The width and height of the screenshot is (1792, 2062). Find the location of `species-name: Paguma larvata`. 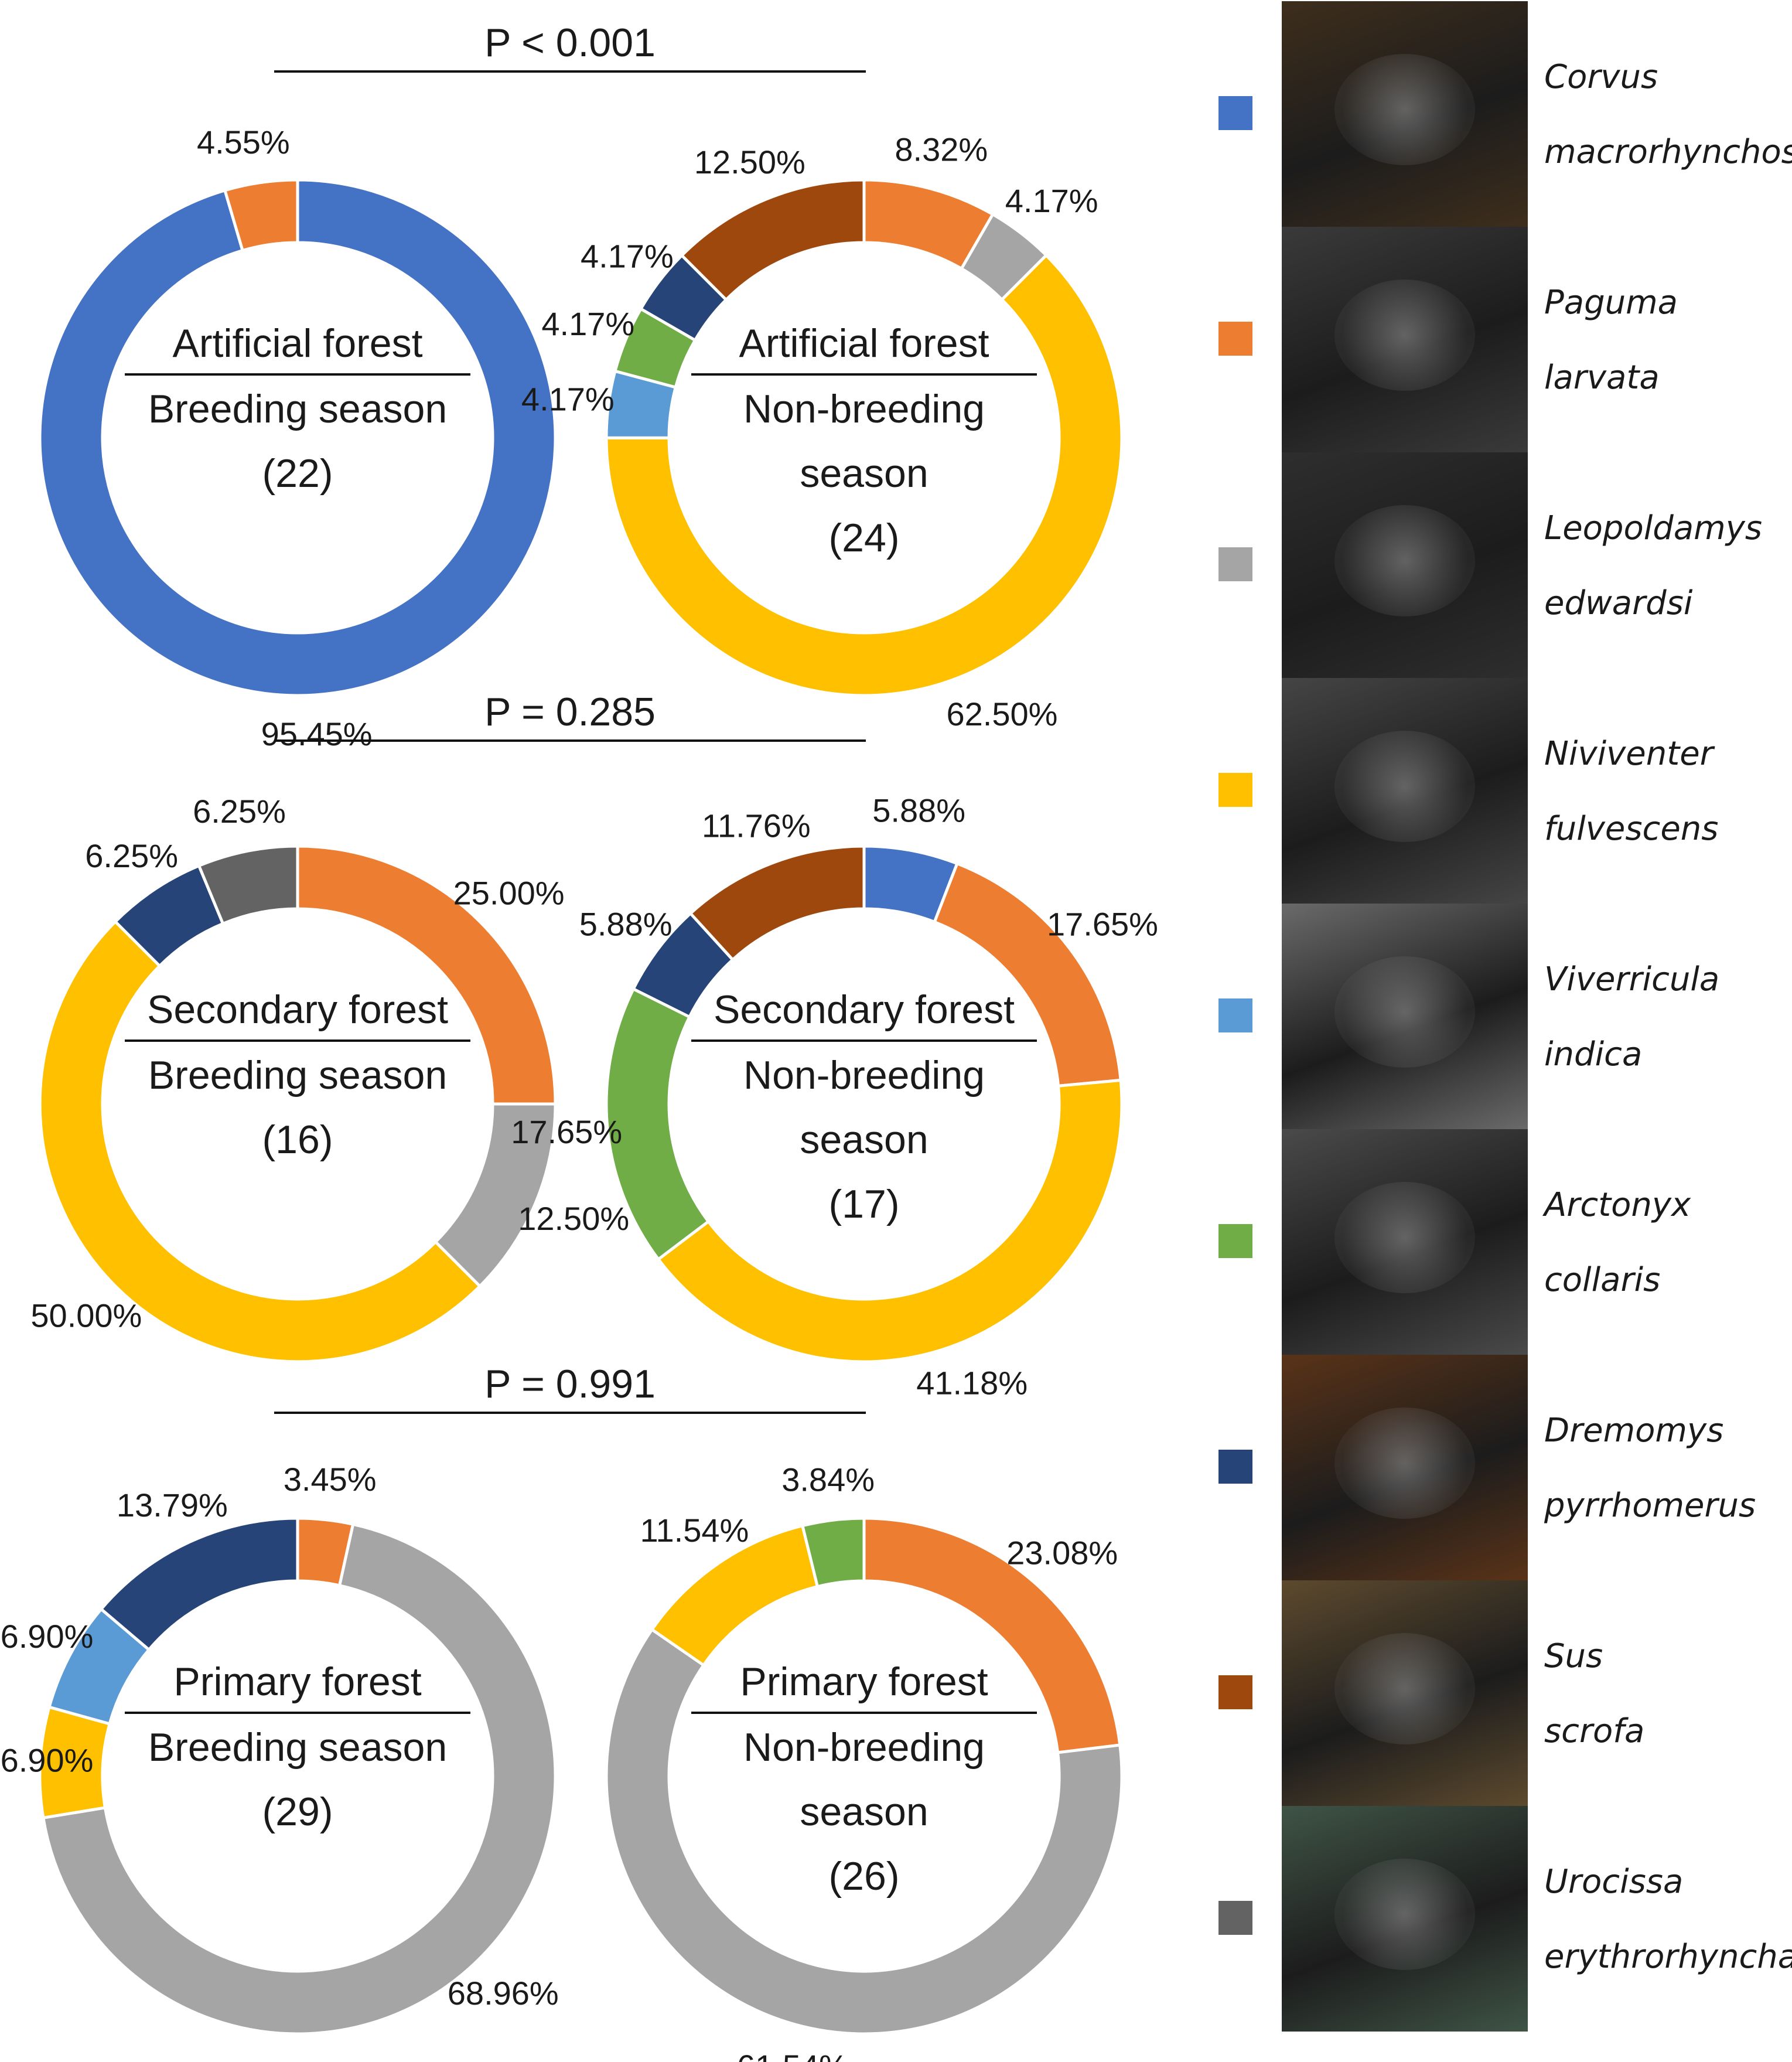

species-name: Paguma larvata is located at coordinates (1667, 321).